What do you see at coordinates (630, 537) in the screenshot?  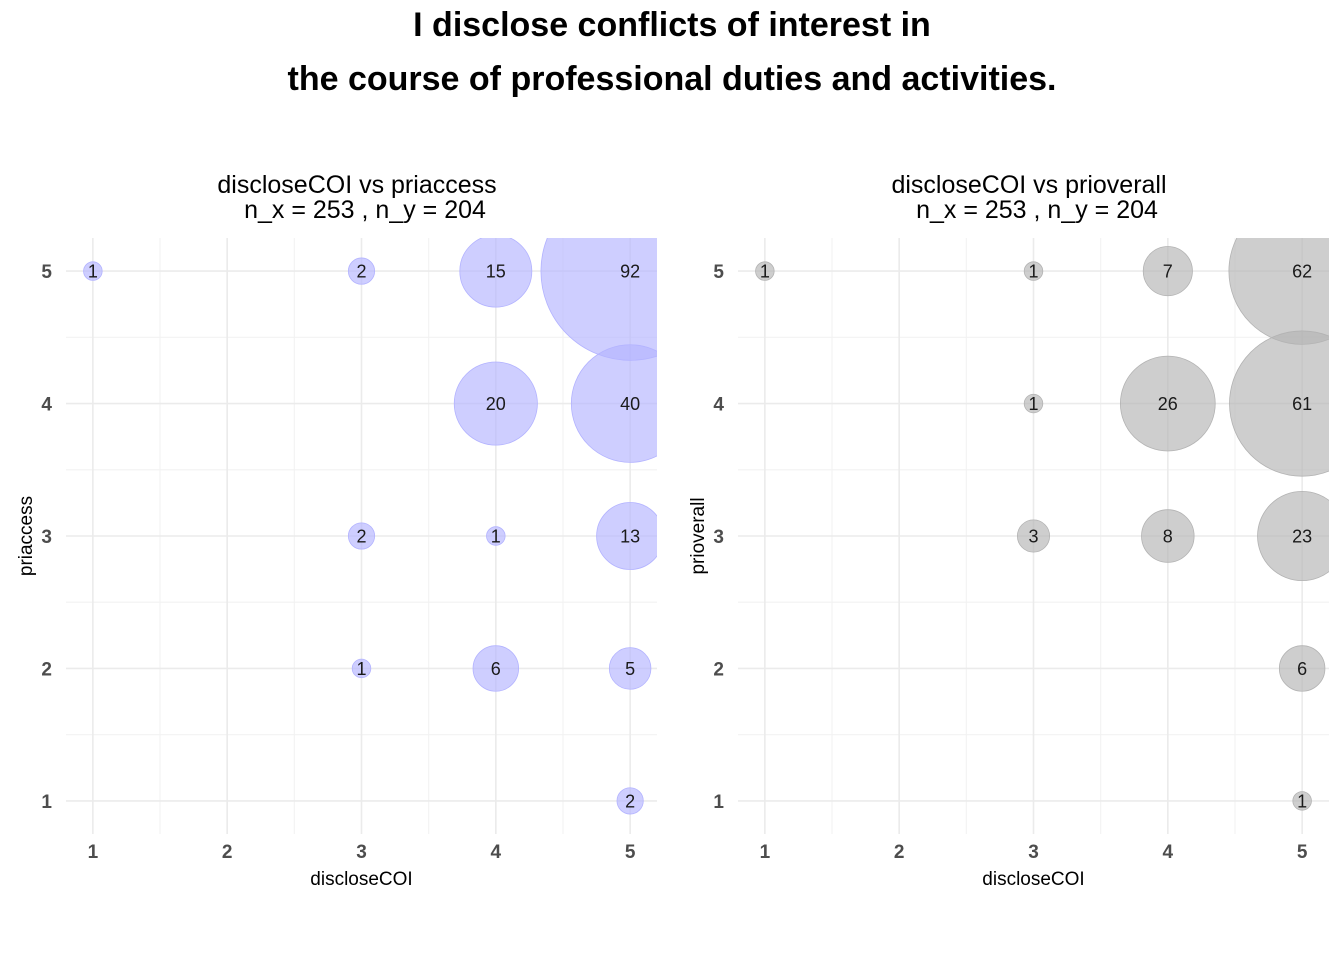 I see `count-label: 13` at bounding box center [630, 537].